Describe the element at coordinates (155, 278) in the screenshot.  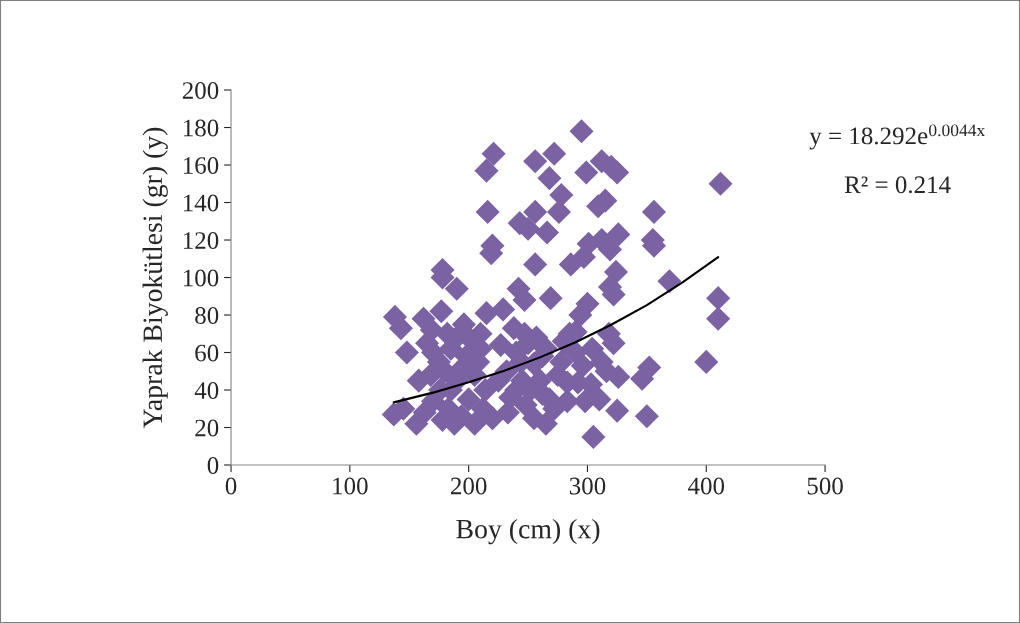
I see `y-axis-title: Yaprak Biyokütlesi (gr) (y)` at that location.